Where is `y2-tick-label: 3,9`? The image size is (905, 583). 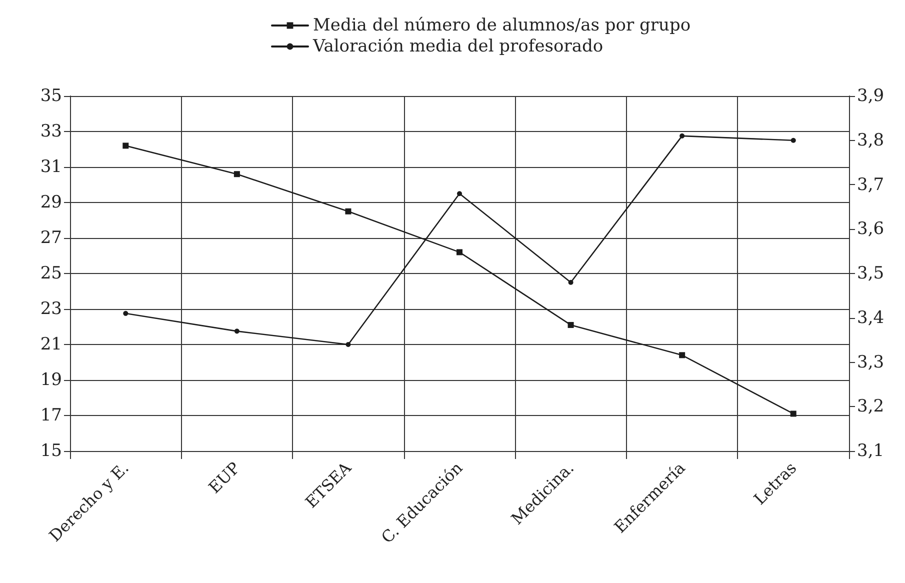 y2-tick-label: 3,9 is located at coordinates (870, 96).